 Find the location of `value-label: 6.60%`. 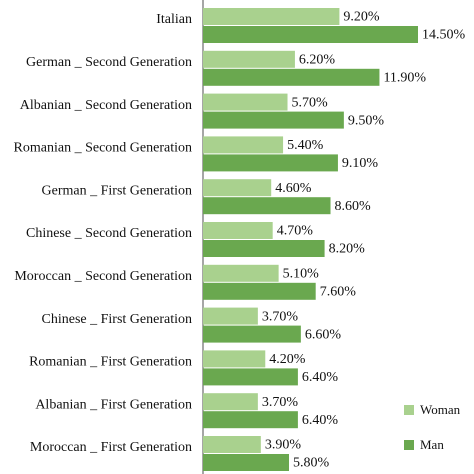

value-label: 6.60% is located at coordinates (323, 334).